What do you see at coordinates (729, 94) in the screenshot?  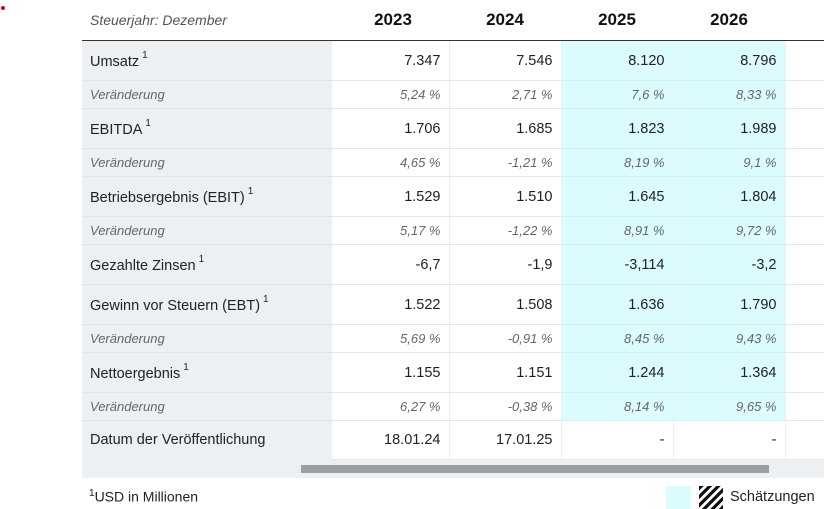 I see `estimate-value-cell: 8,33 %` at bounding box center [729, 94].